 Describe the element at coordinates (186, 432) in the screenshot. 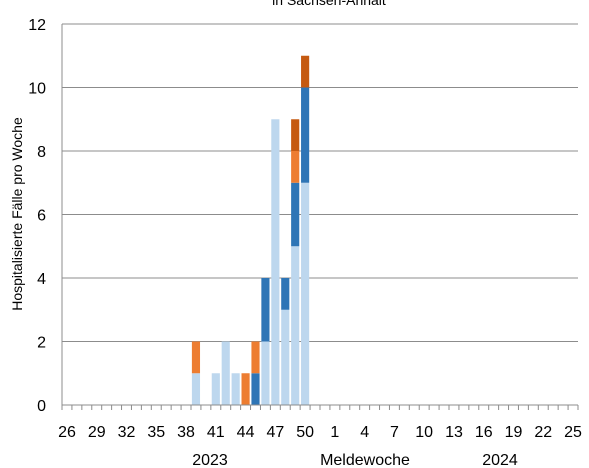

I see `x-tick-label: 38` at that location.